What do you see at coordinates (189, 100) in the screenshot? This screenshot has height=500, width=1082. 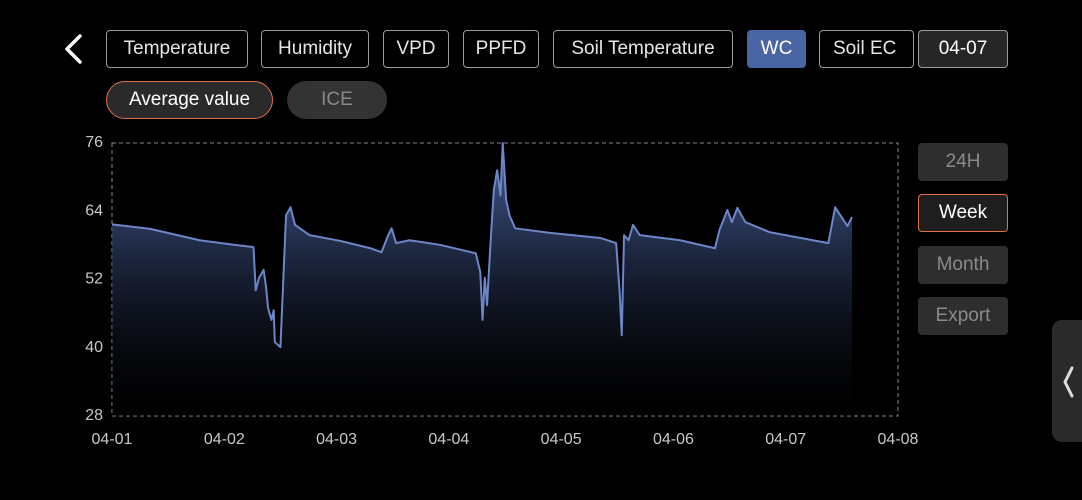 I see `mode-selected: Average value` at bounding box center [189, 100].